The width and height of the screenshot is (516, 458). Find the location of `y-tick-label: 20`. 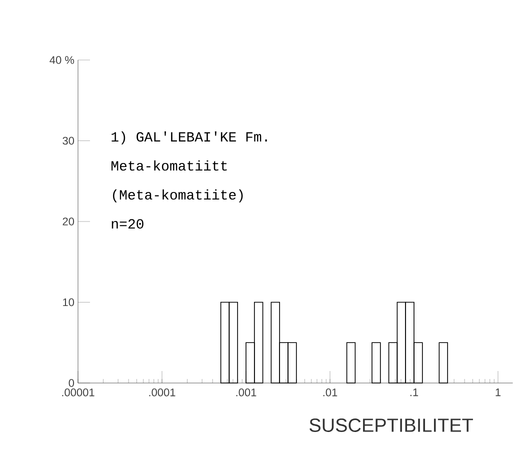

y-tick-label: 20 is located at coordinates (68, 222).